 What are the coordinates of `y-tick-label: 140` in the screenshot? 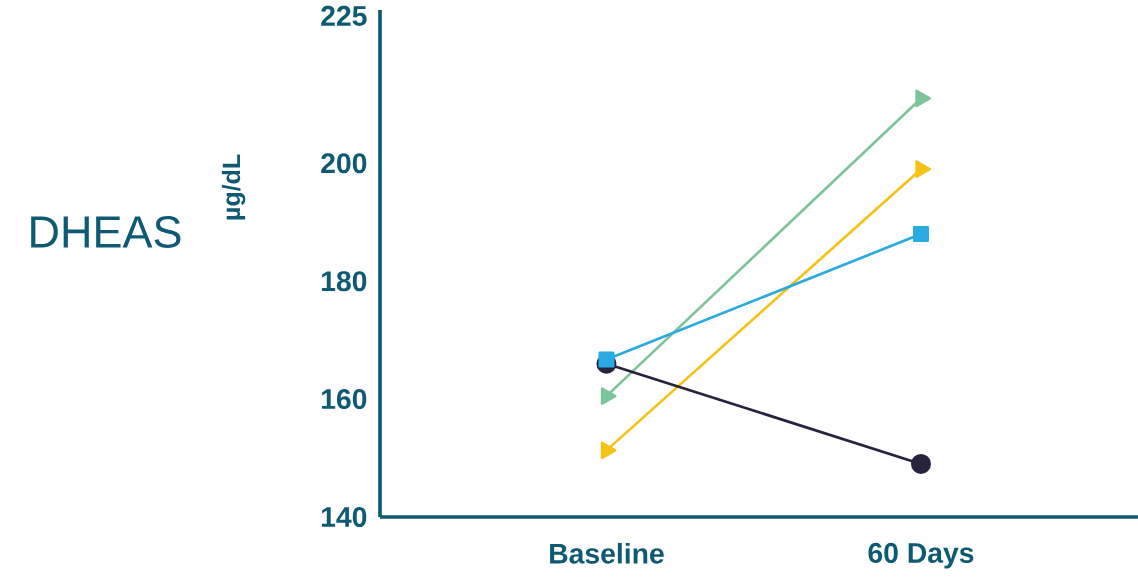 It's located at (344, 517).